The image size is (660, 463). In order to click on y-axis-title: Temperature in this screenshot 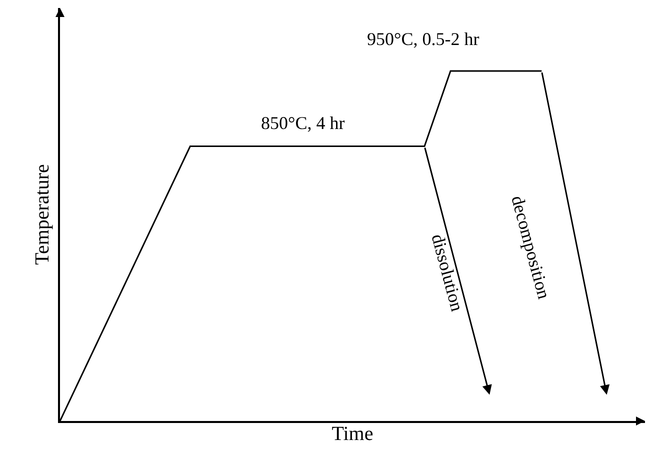, I will do `click(42, 214)`.